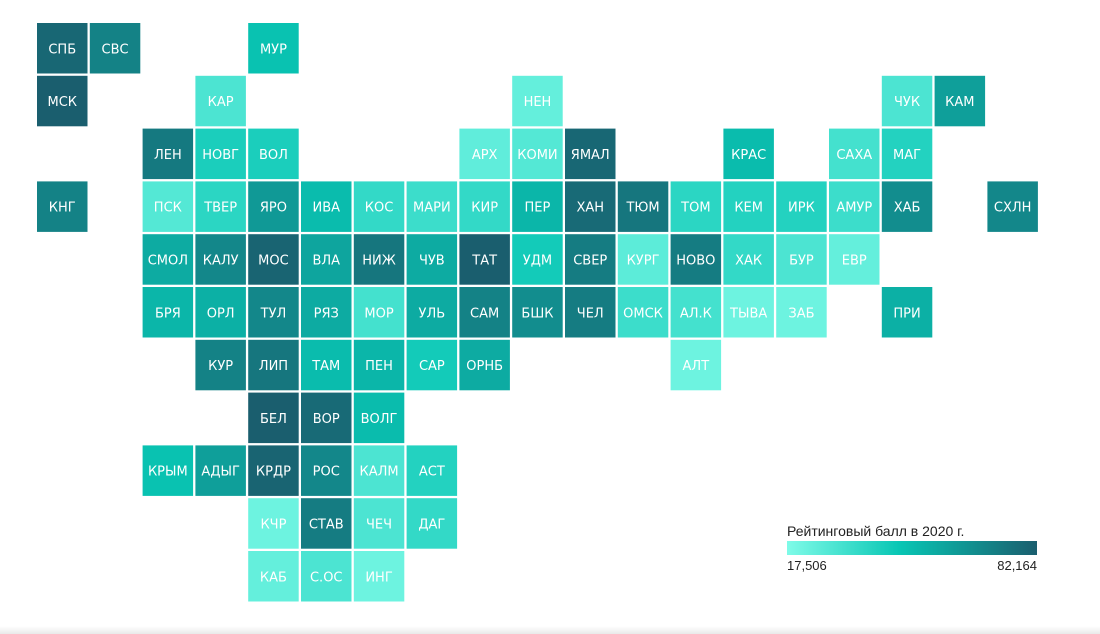 The width and height of the screenshot is (1100, 634). I want to click on region-tile-46: БУР, so click(801, 259).